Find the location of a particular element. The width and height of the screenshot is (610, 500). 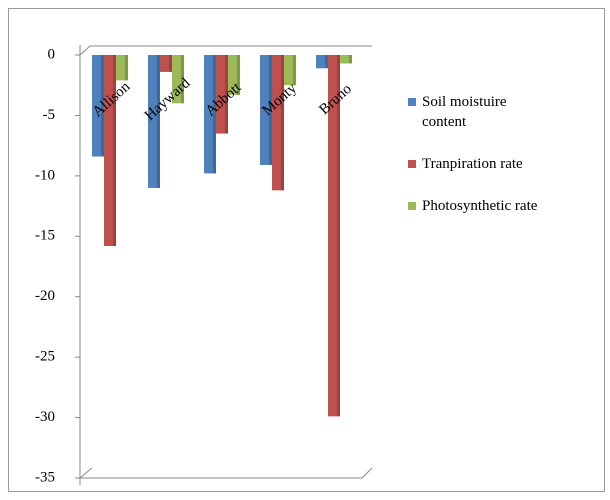

y-tick-label: -5 is located at coordinates (49, 115).